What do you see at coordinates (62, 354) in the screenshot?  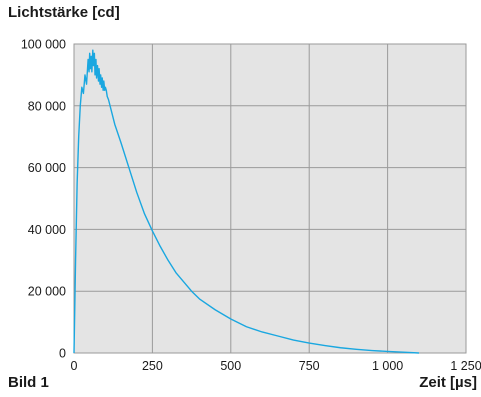 I see `y-tick-label: 0` at bounding box center [62, 354].